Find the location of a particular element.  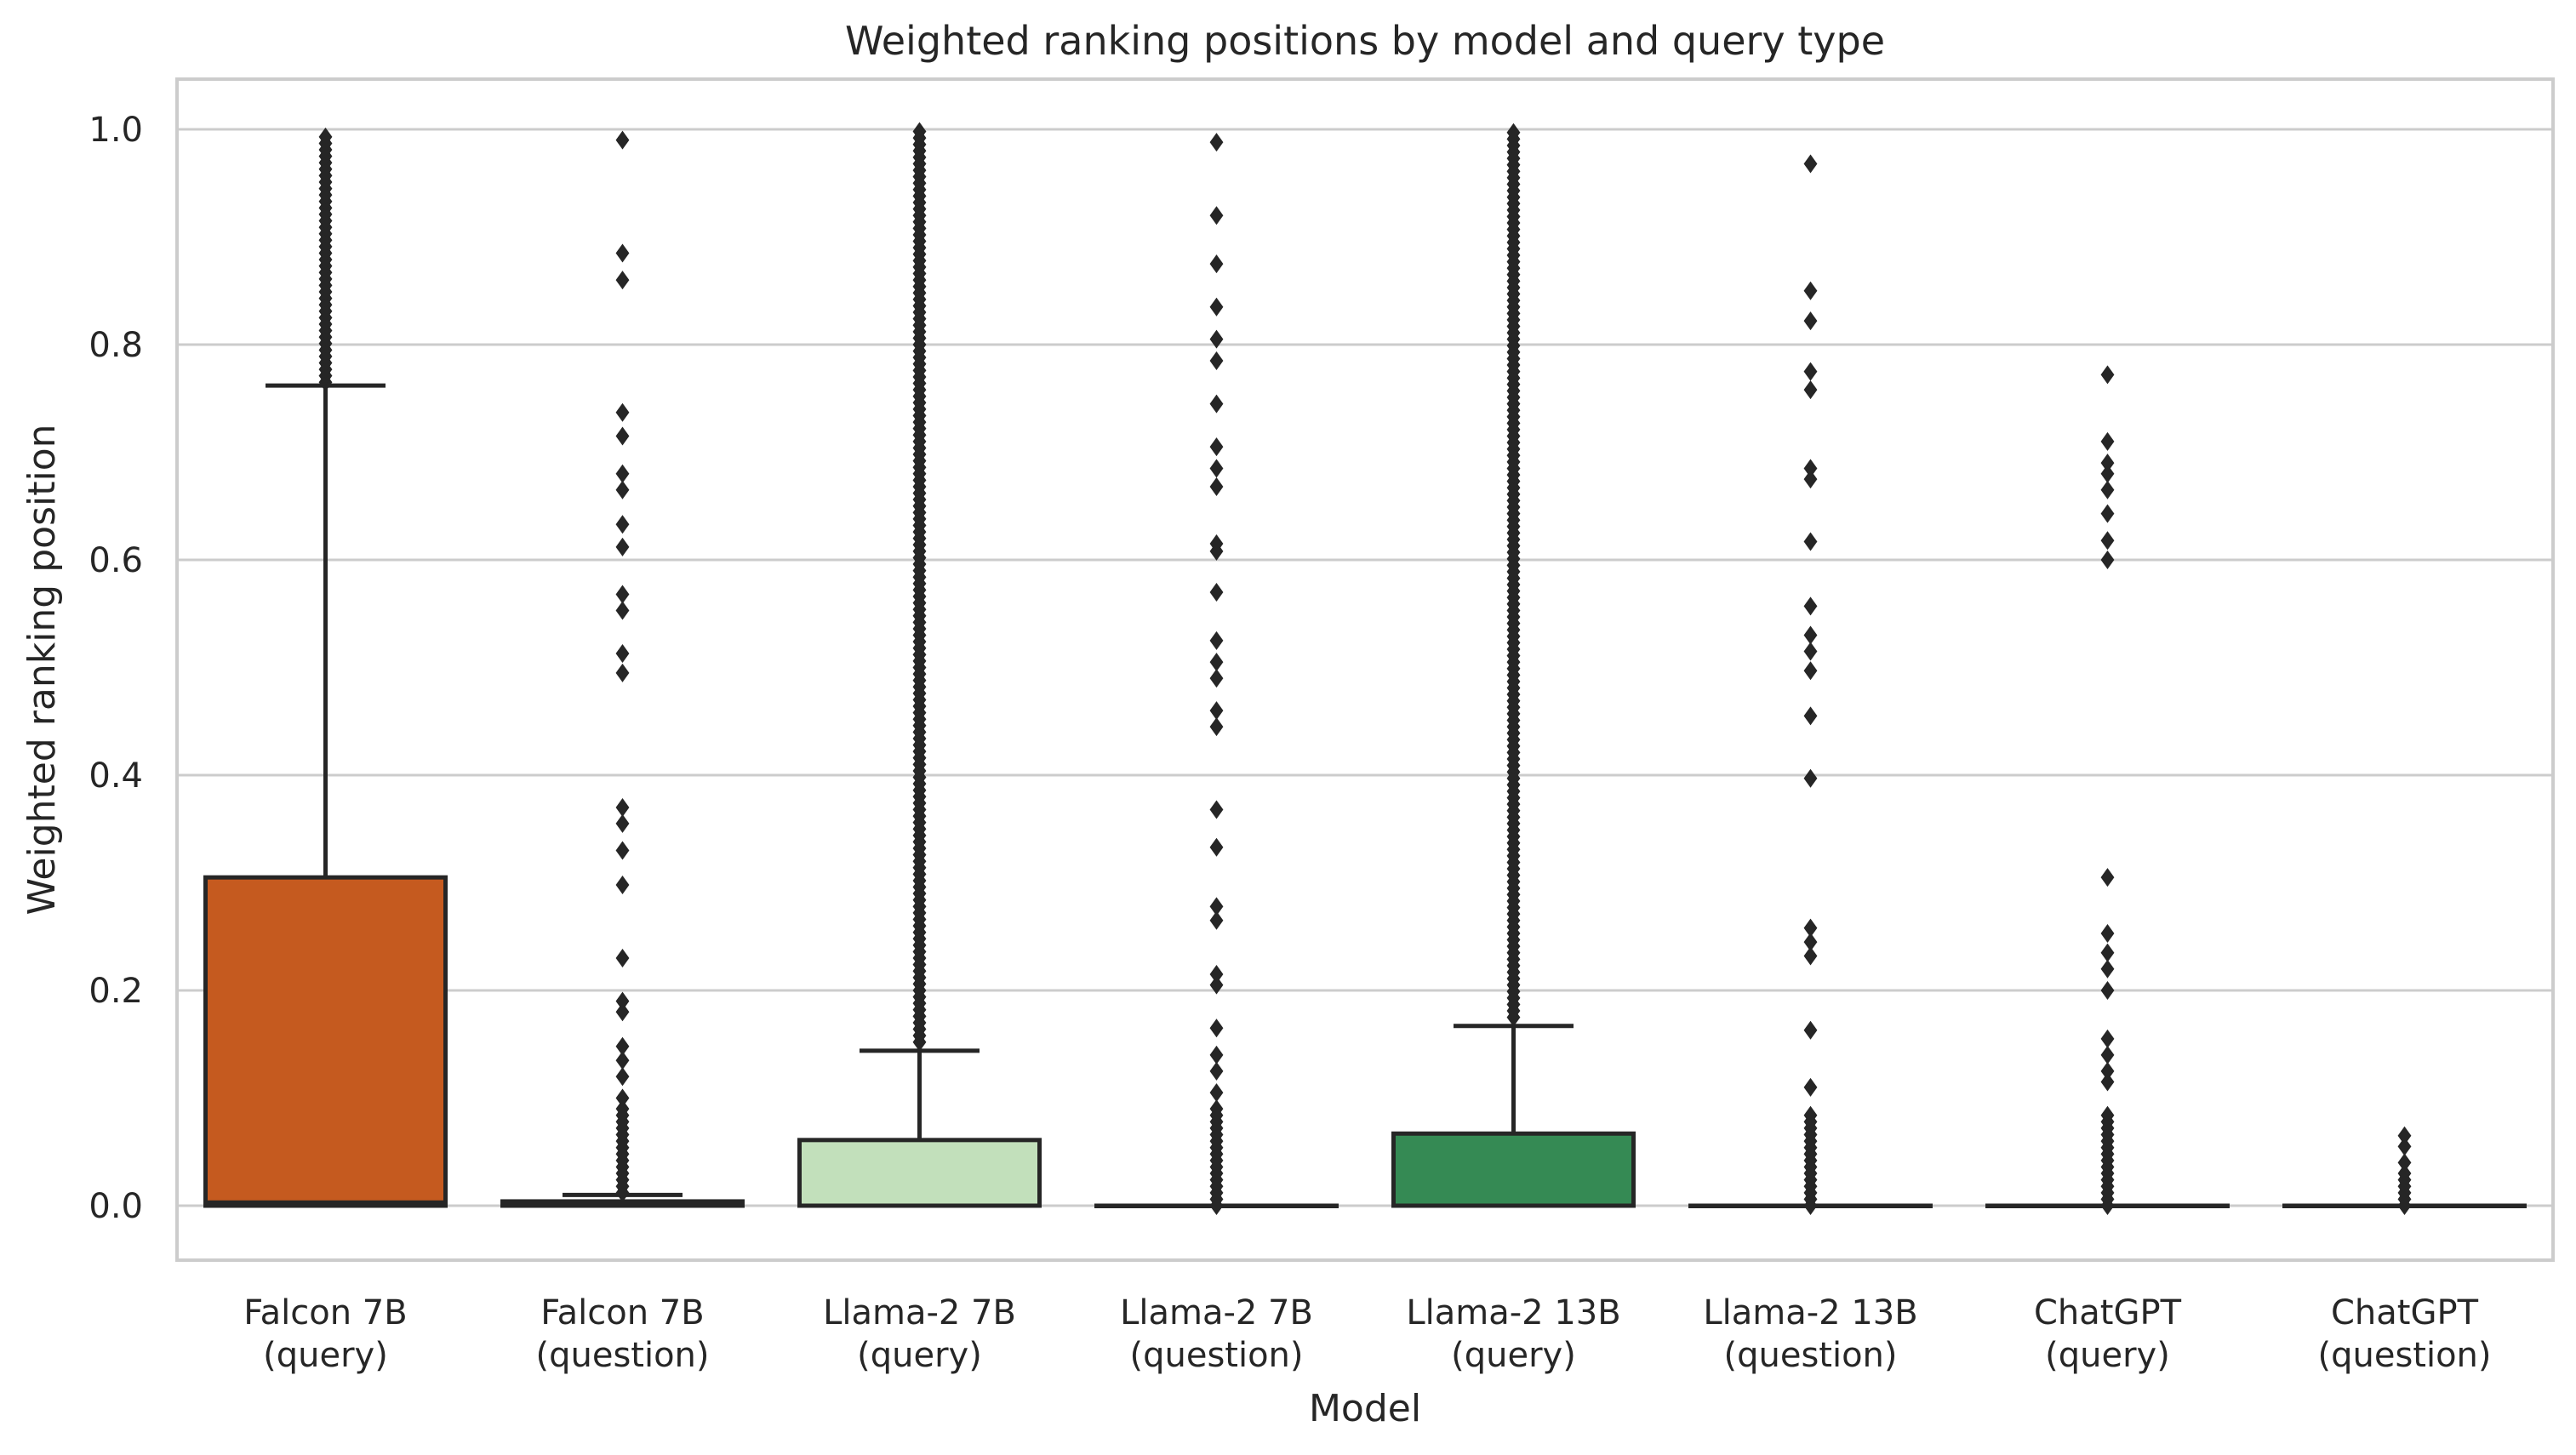

y-tick-label: 1.0 is located at coordinates (116, 130).